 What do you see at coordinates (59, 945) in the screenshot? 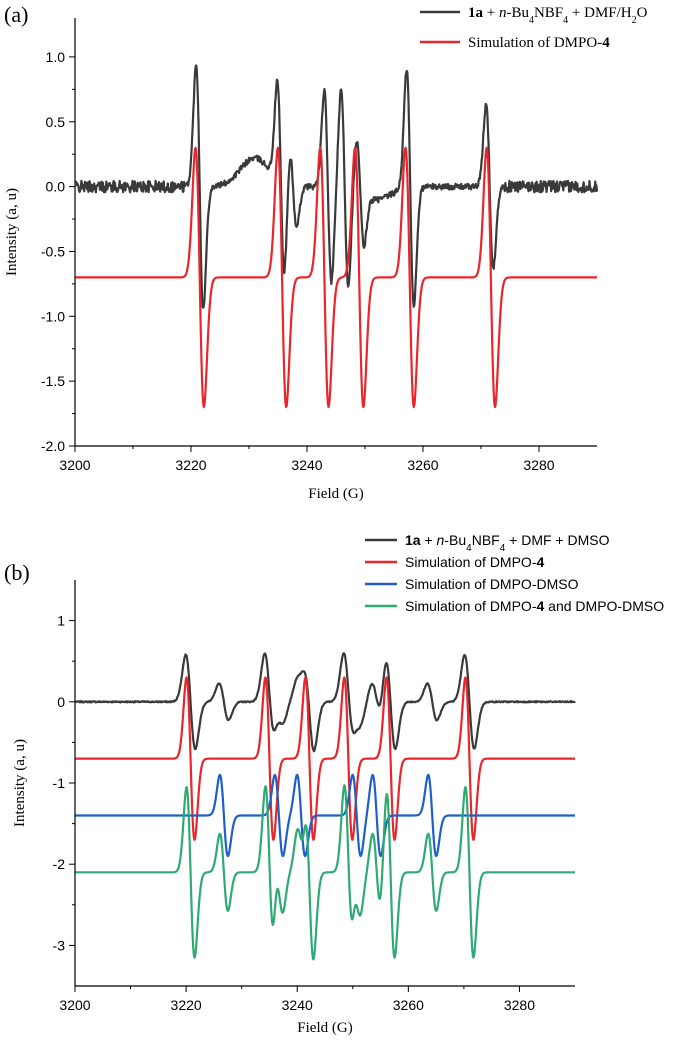
I see `y-tick-label: -3` at bounding box center [59, 945].